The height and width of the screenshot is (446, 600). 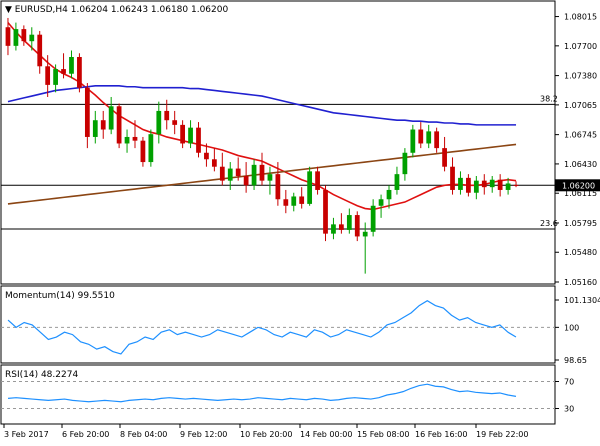 I want to click on rsi-line, so click(x=262, y=393).